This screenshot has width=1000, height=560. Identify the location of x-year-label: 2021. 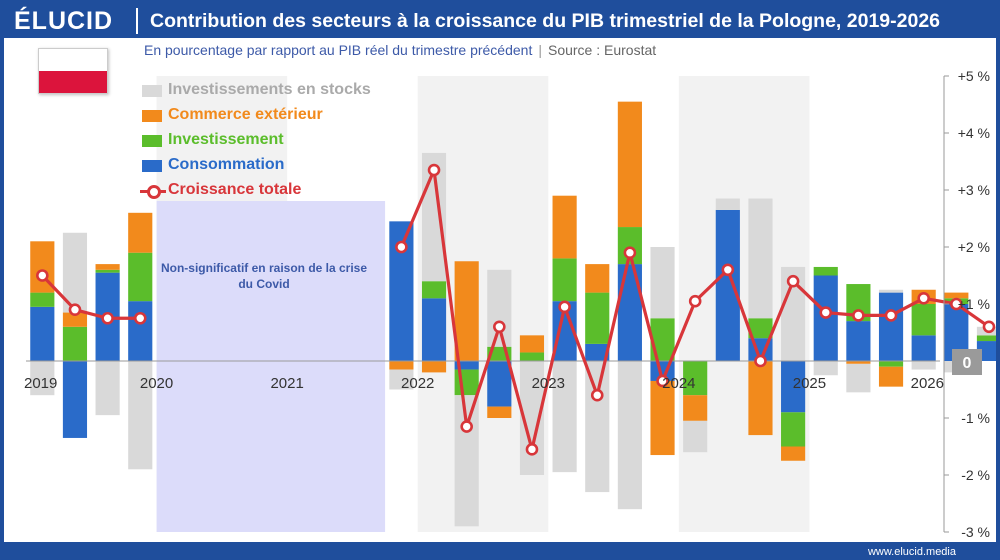
(286, 383).